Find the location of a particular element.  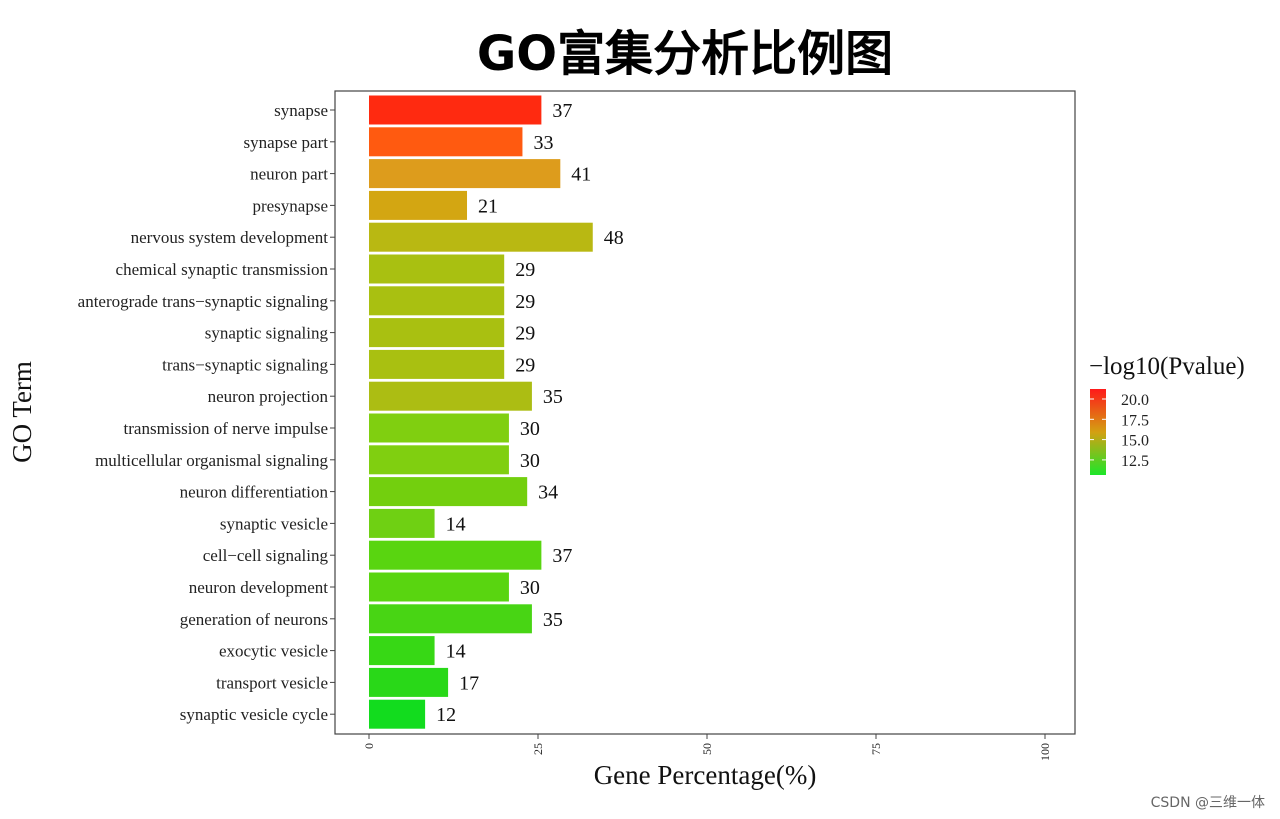

bar-value-label: 48 is located at coordinates (614, 238).